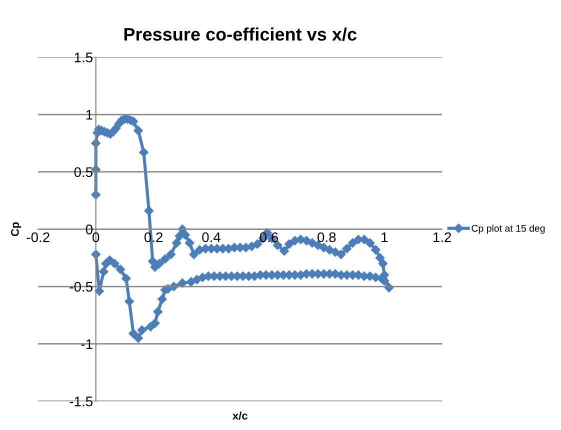  What do you see at coordinates (240, 34) in the screenshot?
I see `chart-title: Pressure co-efficient vs x/c` at bounding box center [240, 34].